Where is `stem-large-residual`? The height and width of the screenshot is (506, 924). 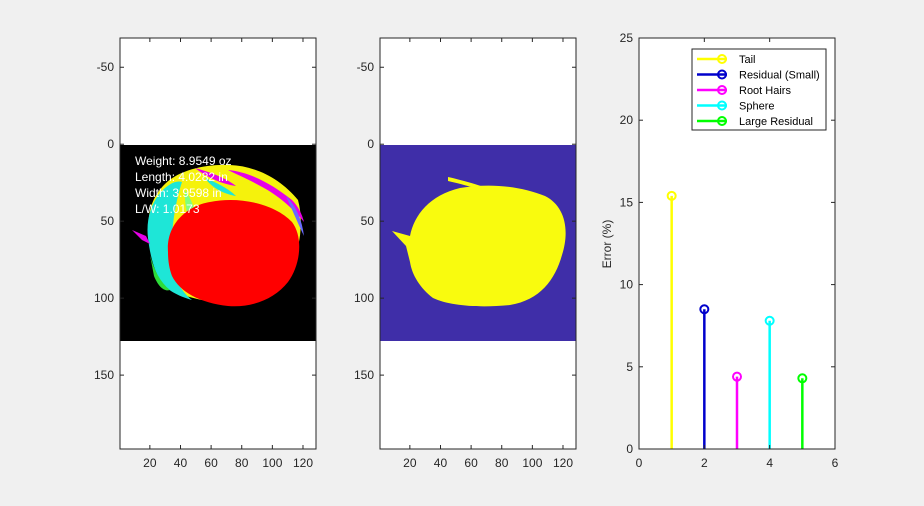 stem-large-residual is located at coordinates (802, 411).